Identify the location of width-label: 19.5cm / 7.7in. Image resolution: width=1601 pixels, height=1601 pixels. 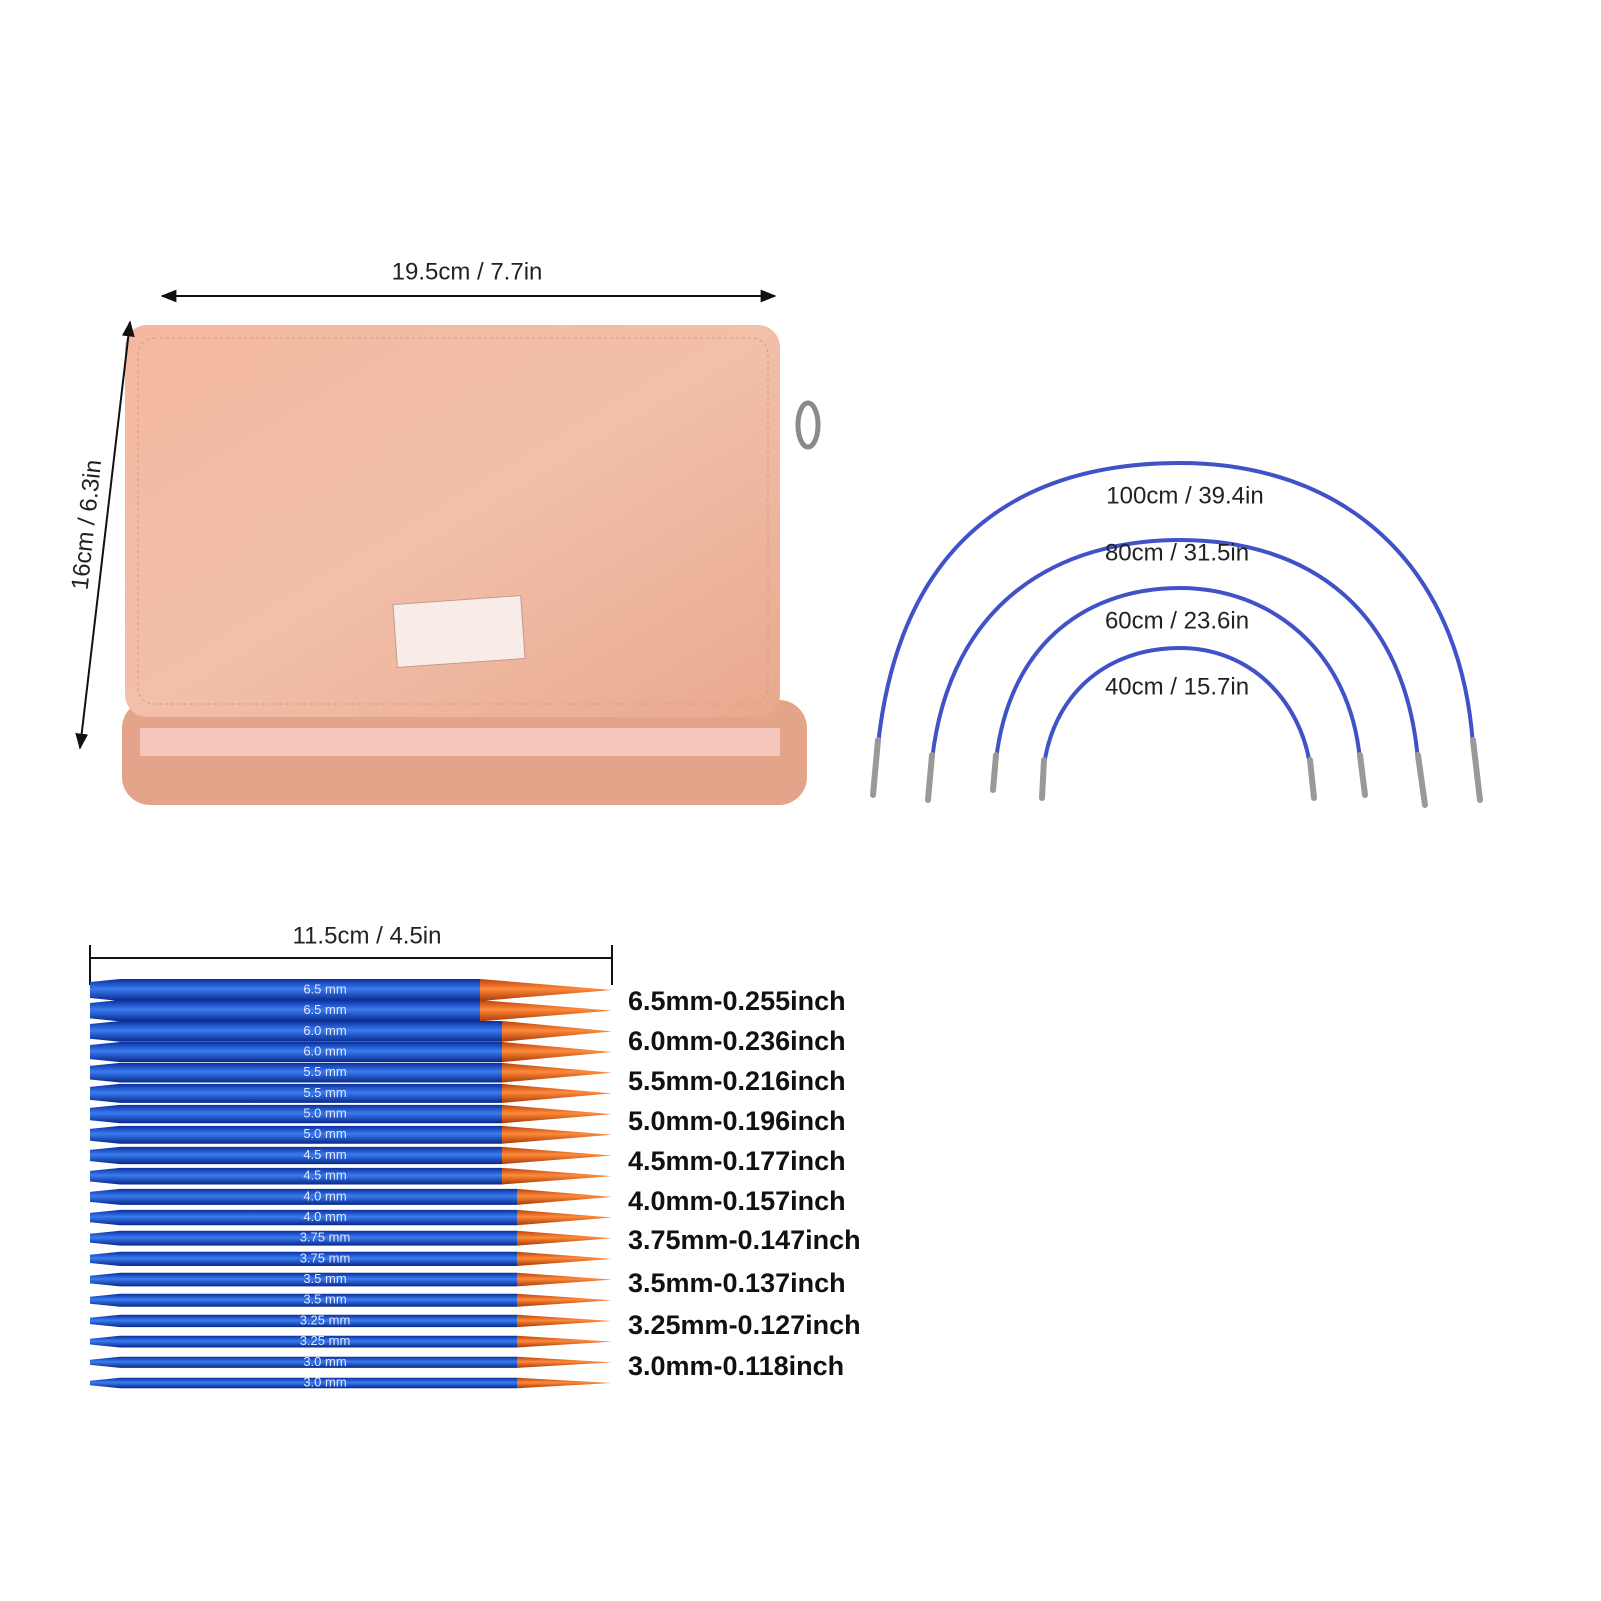
(467, 271).